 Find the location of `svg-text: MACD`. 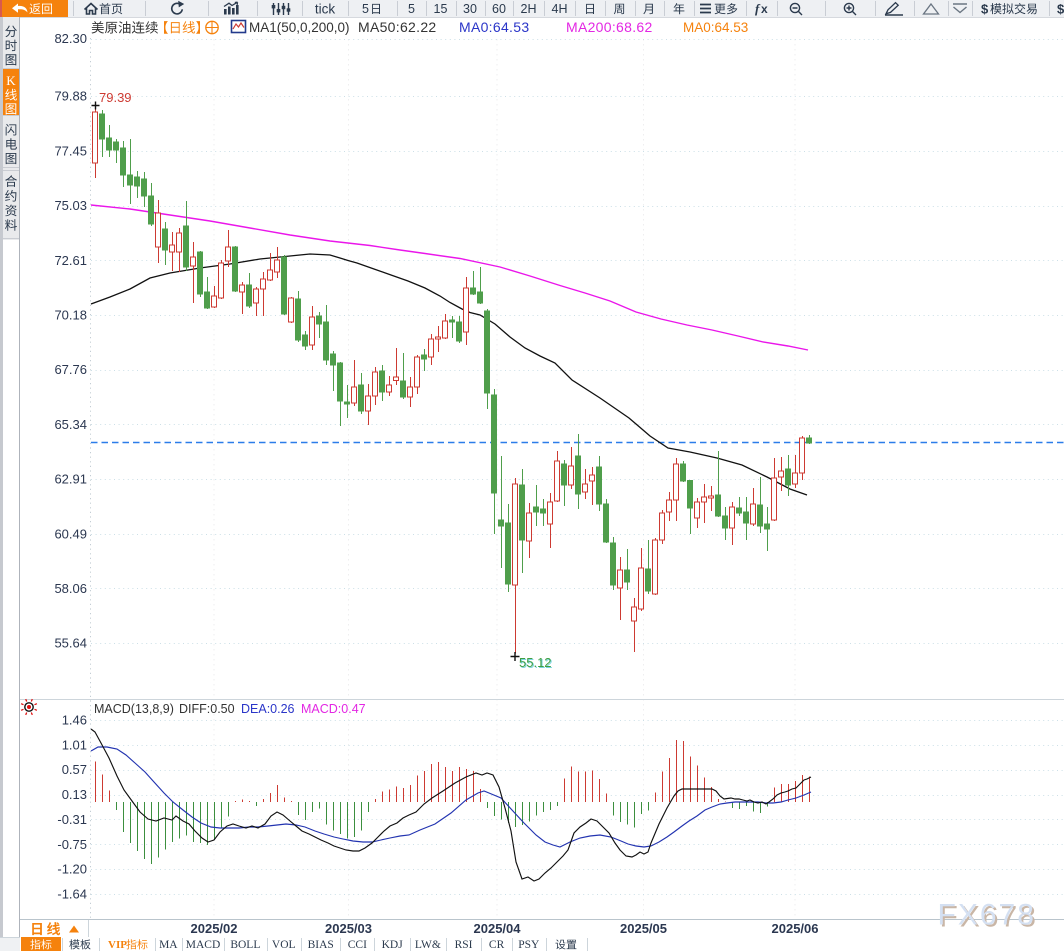

svg-text: MACD is located at coordinates (203, 945).